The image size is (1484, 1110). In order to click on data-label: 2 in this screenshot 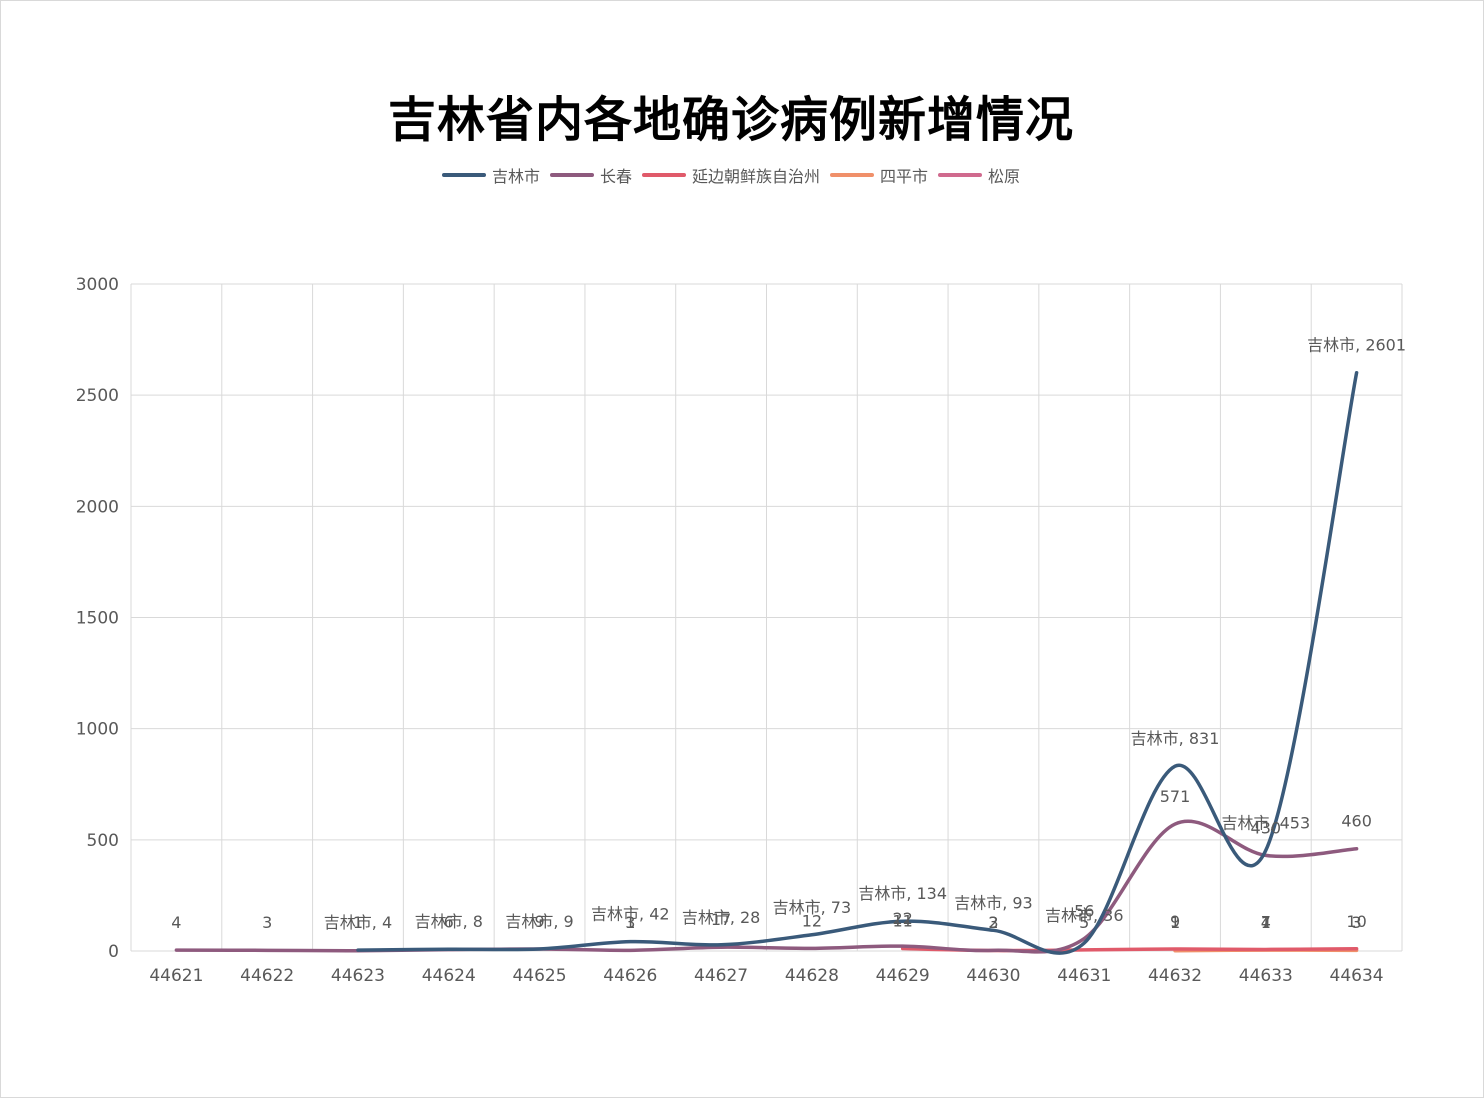, I will do `click(993, 922)`.